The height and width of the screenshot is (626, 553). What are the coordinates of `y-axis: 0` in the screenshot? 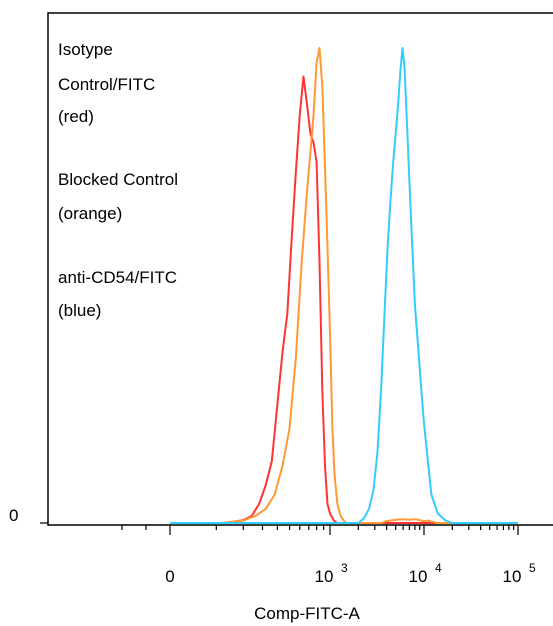 It's located at (28, 515).